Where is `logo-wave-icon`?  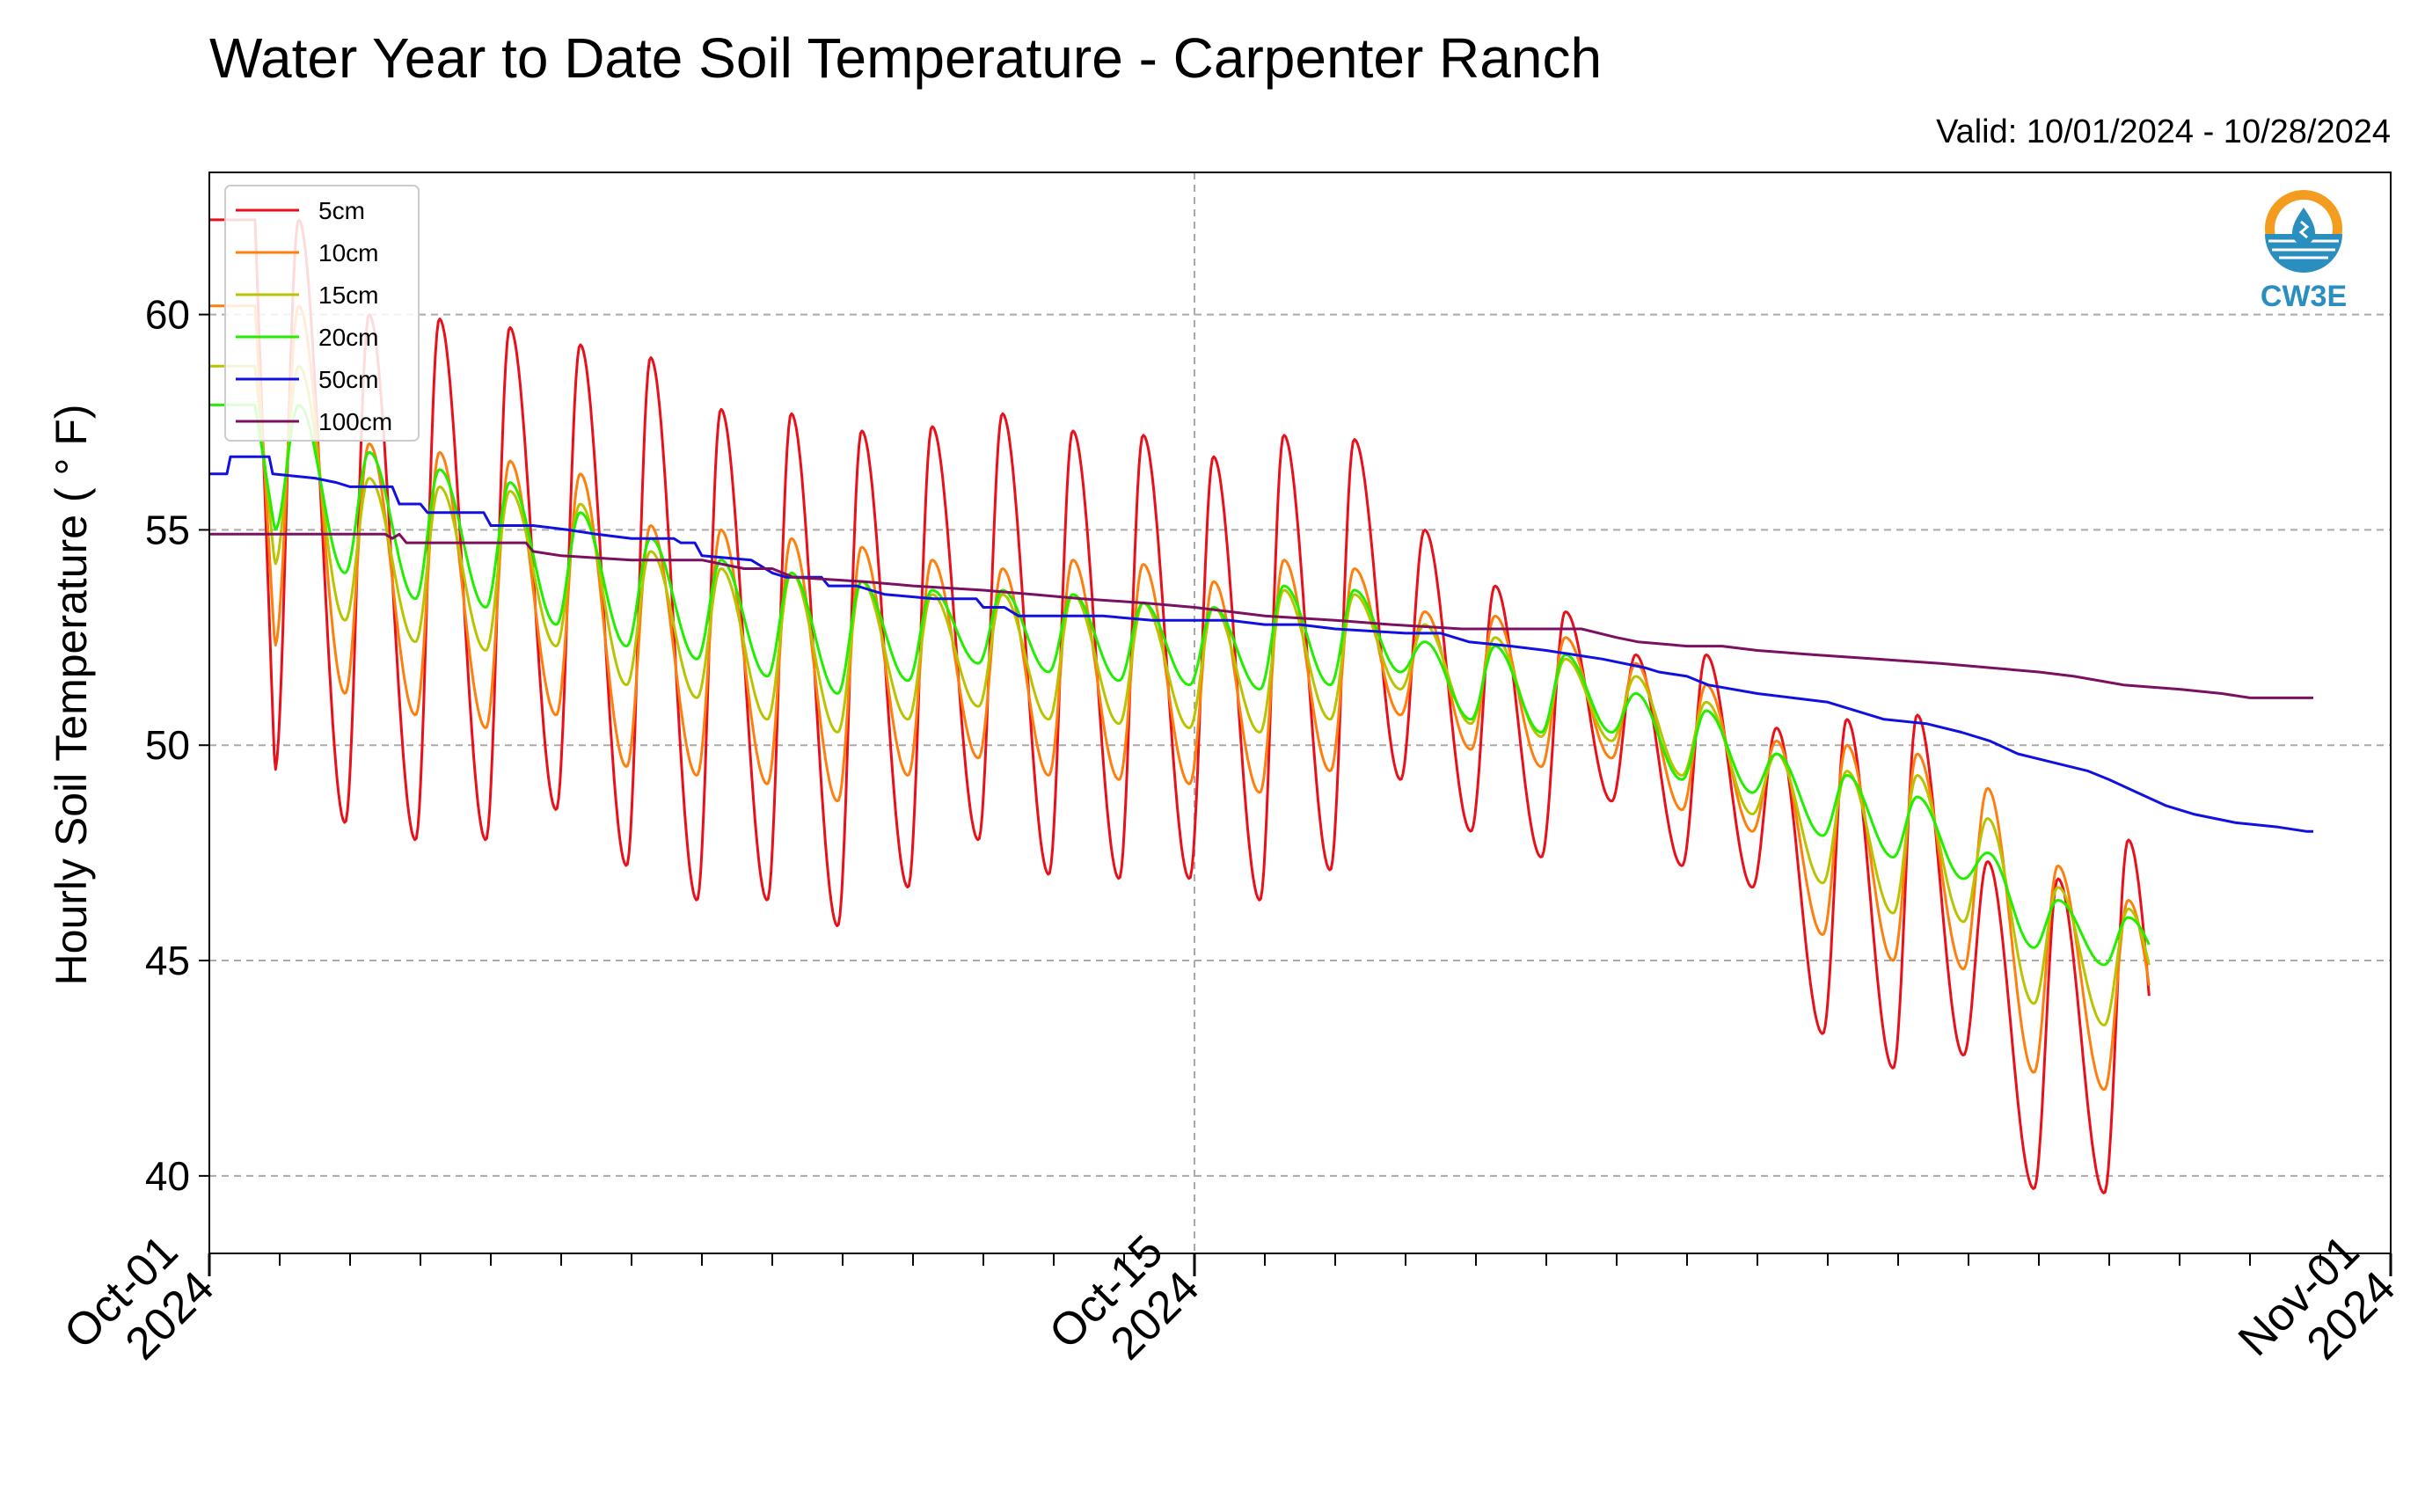 logo-wave-icon is located at coordinates (2303, 253).